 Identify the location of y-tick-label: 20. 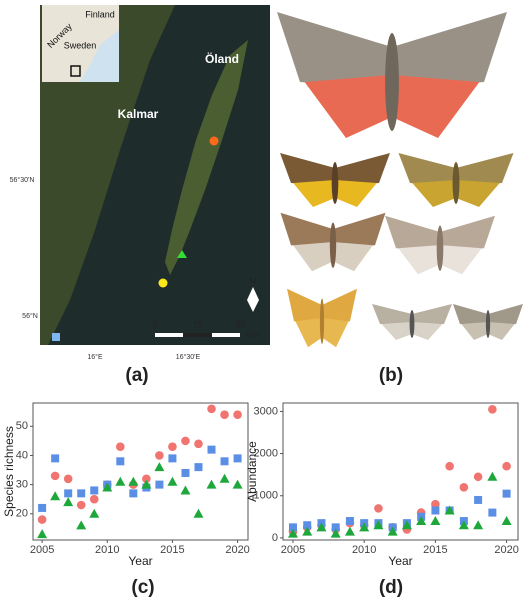
(22, 514).